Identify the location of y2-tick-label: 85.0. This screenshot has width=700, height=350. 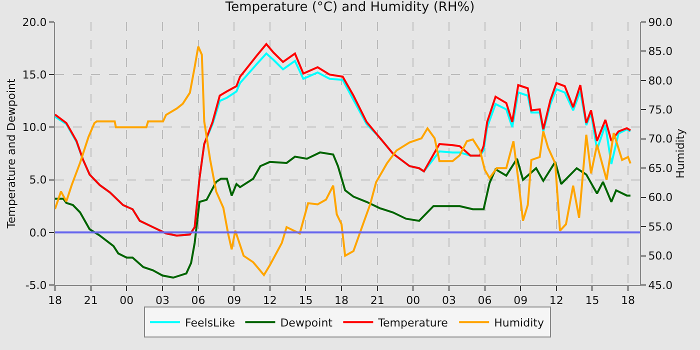
(660, 51).